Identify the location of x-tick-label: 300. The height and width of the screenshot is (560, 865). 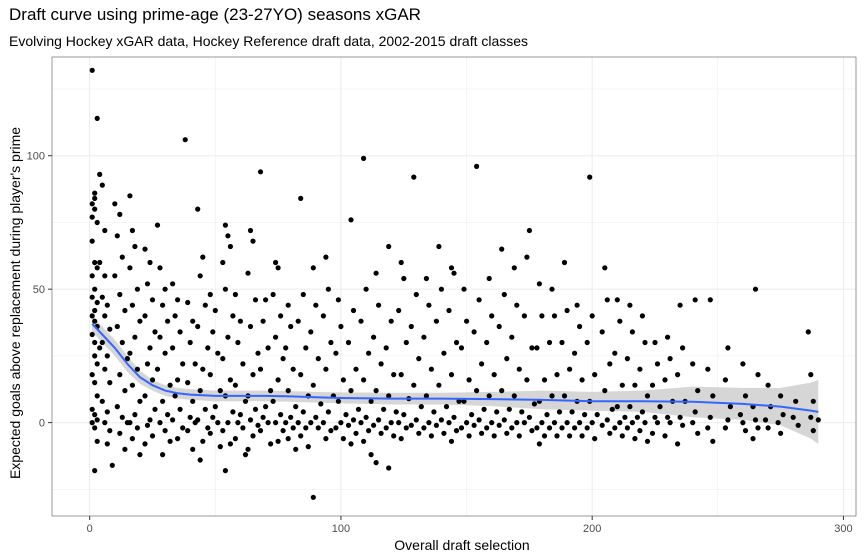
(843, 529).